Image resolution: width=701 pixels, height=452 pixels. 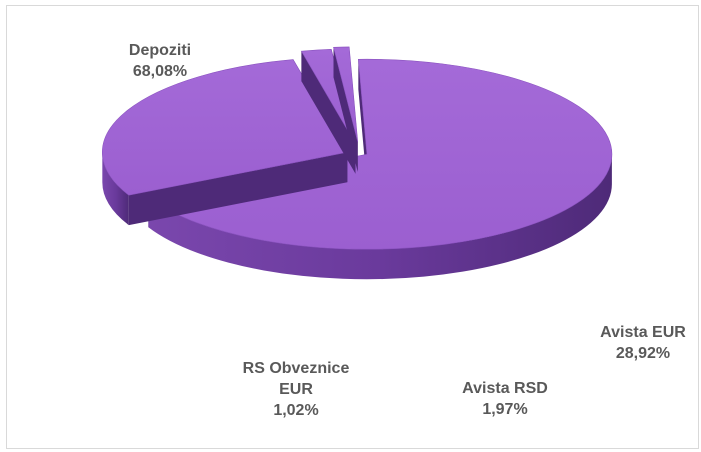 I want to click on pie-slice-avista-eur, so click(x=225, y=142).